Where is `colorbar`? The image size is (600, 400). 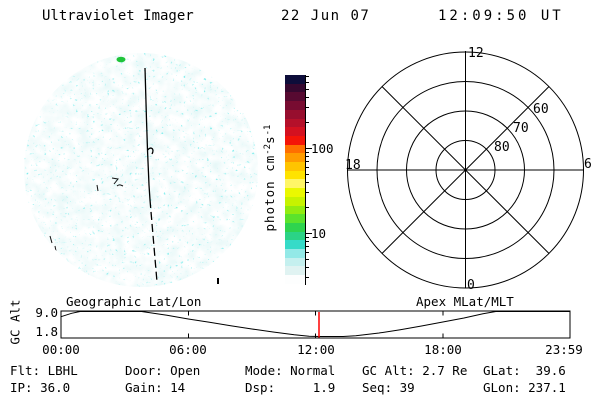 colorbar is located at coordinates (295, 179).